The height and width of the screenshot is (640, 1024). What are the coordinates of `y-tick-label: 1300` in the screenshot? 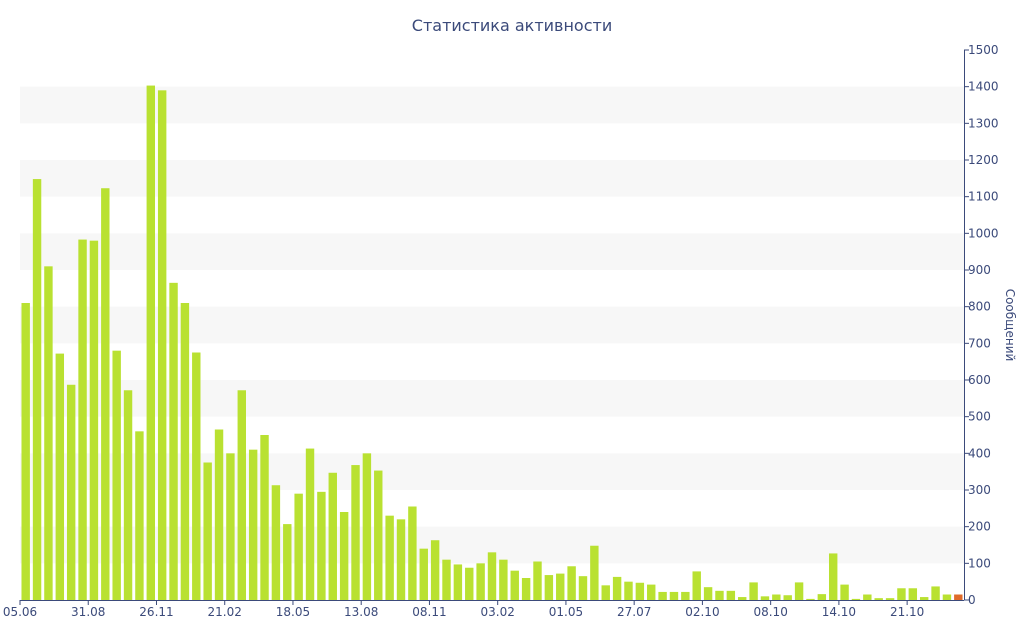 It's located at (983, 123).